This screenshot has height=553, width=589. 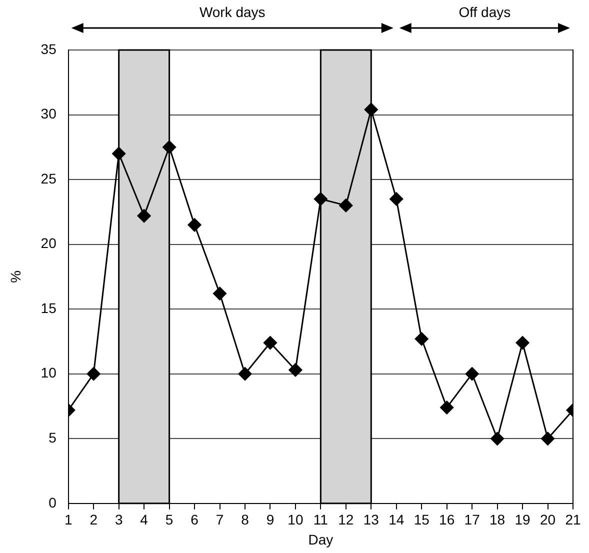 I want to click on x-tick-label: 19, so click(x=522, y=520).